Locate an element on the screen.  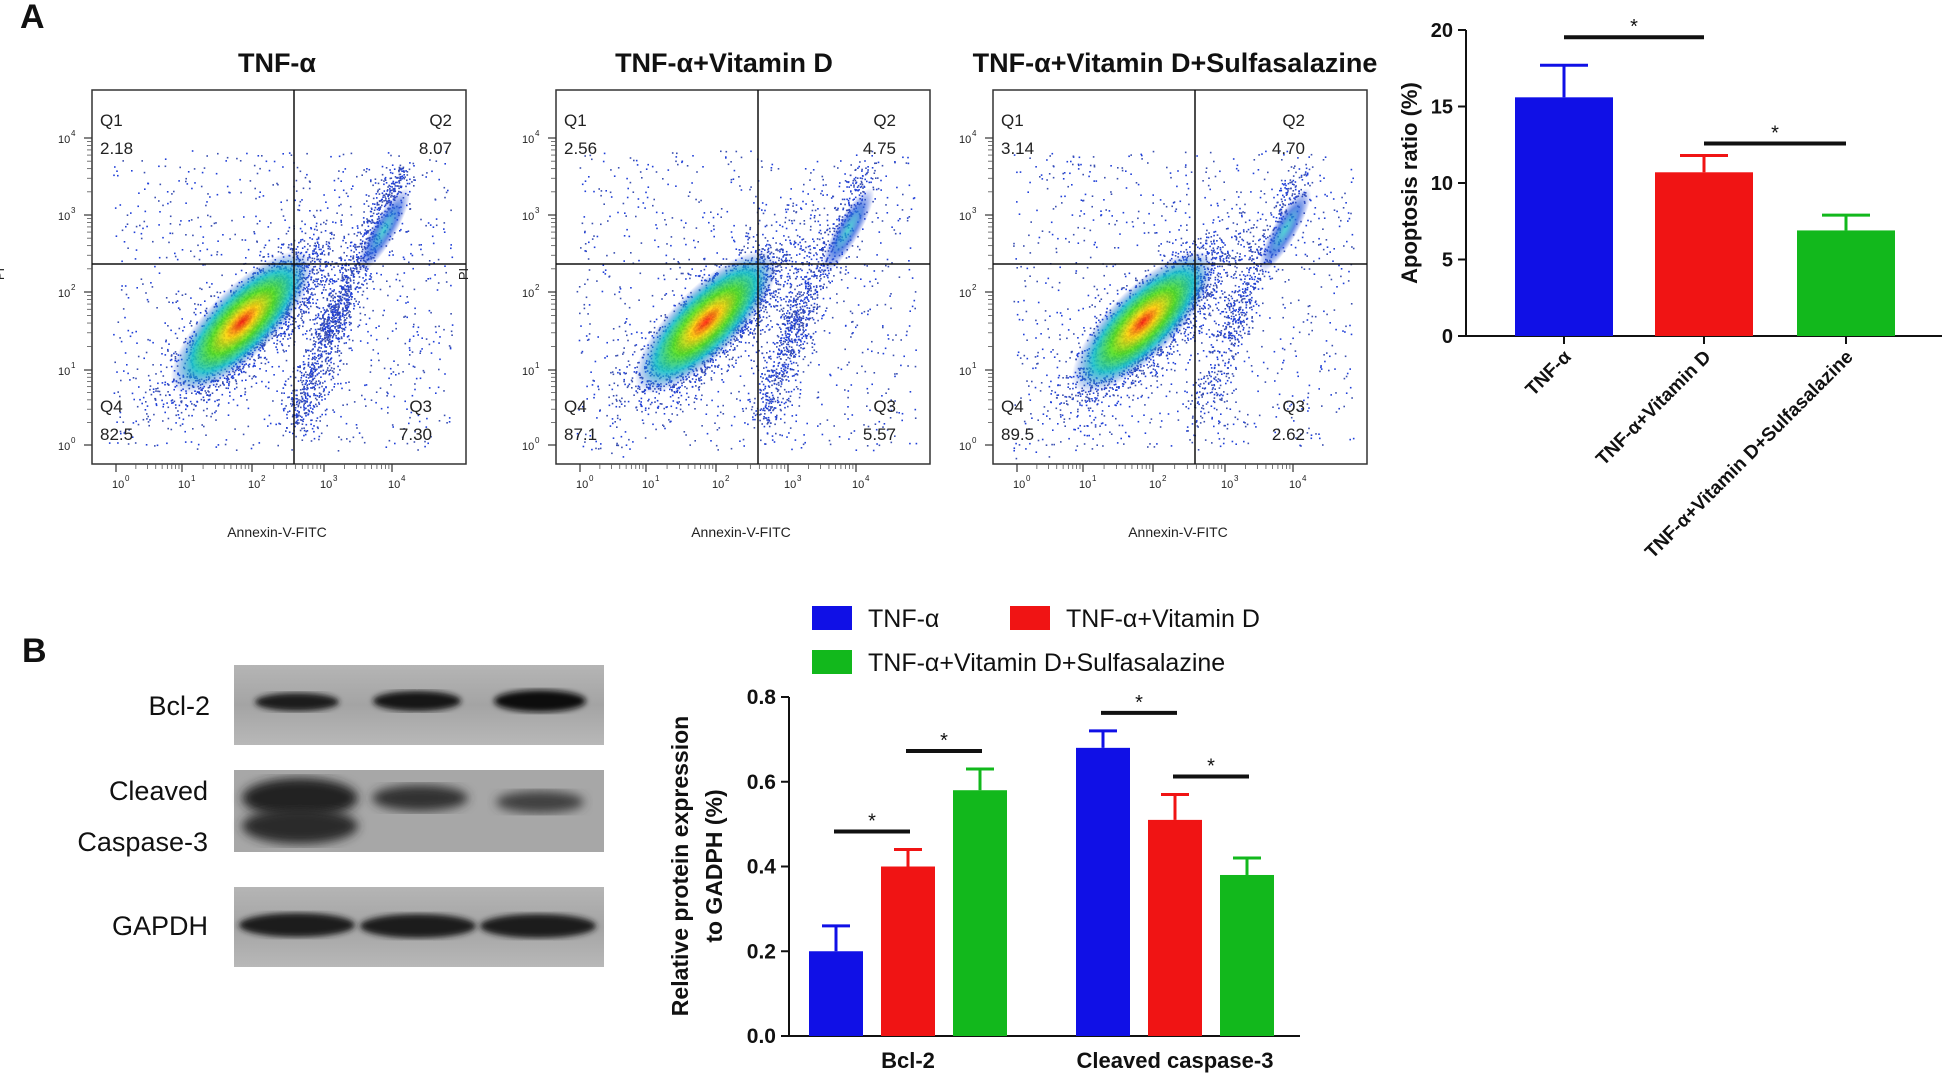
y-tick-label: 10 is located at coordinates (64, 447).